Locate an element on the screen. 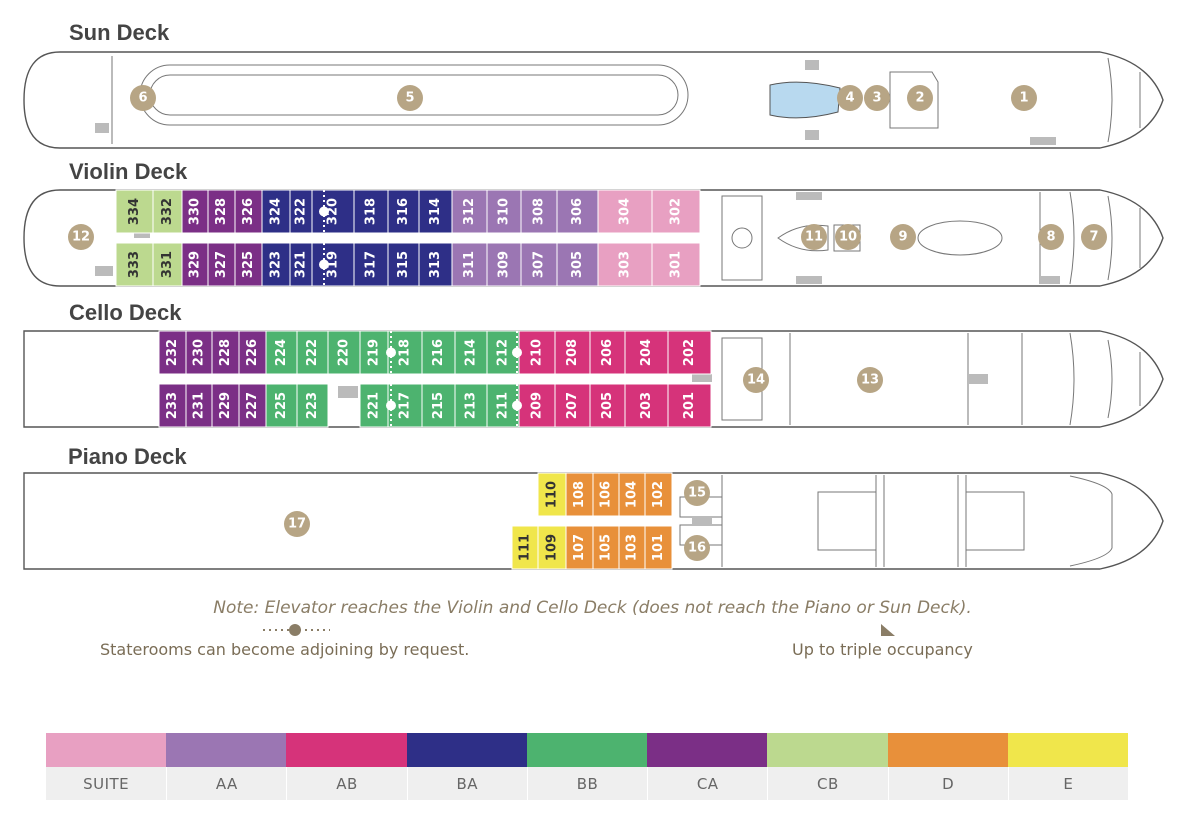 This screenshot has width=1200, height=822. point-of-interest-11: 11 is located at coordinates (814, 237).